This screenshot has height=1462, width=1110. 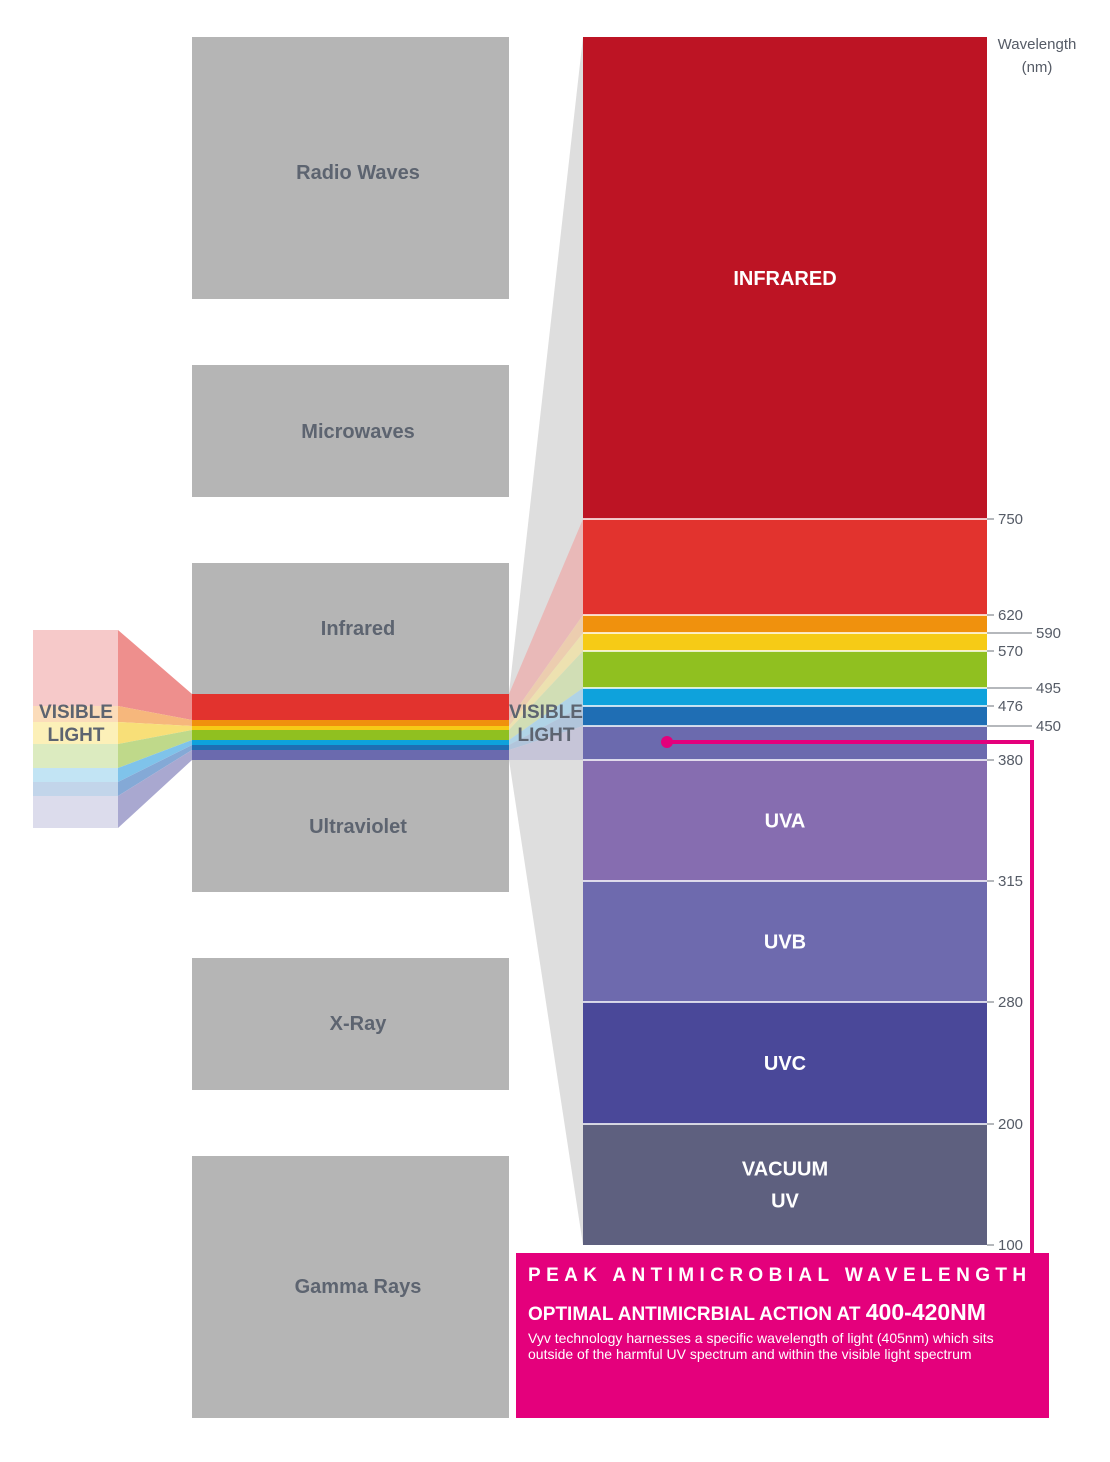 I want to click on visible-fan-left, so click(x=155, y=729).